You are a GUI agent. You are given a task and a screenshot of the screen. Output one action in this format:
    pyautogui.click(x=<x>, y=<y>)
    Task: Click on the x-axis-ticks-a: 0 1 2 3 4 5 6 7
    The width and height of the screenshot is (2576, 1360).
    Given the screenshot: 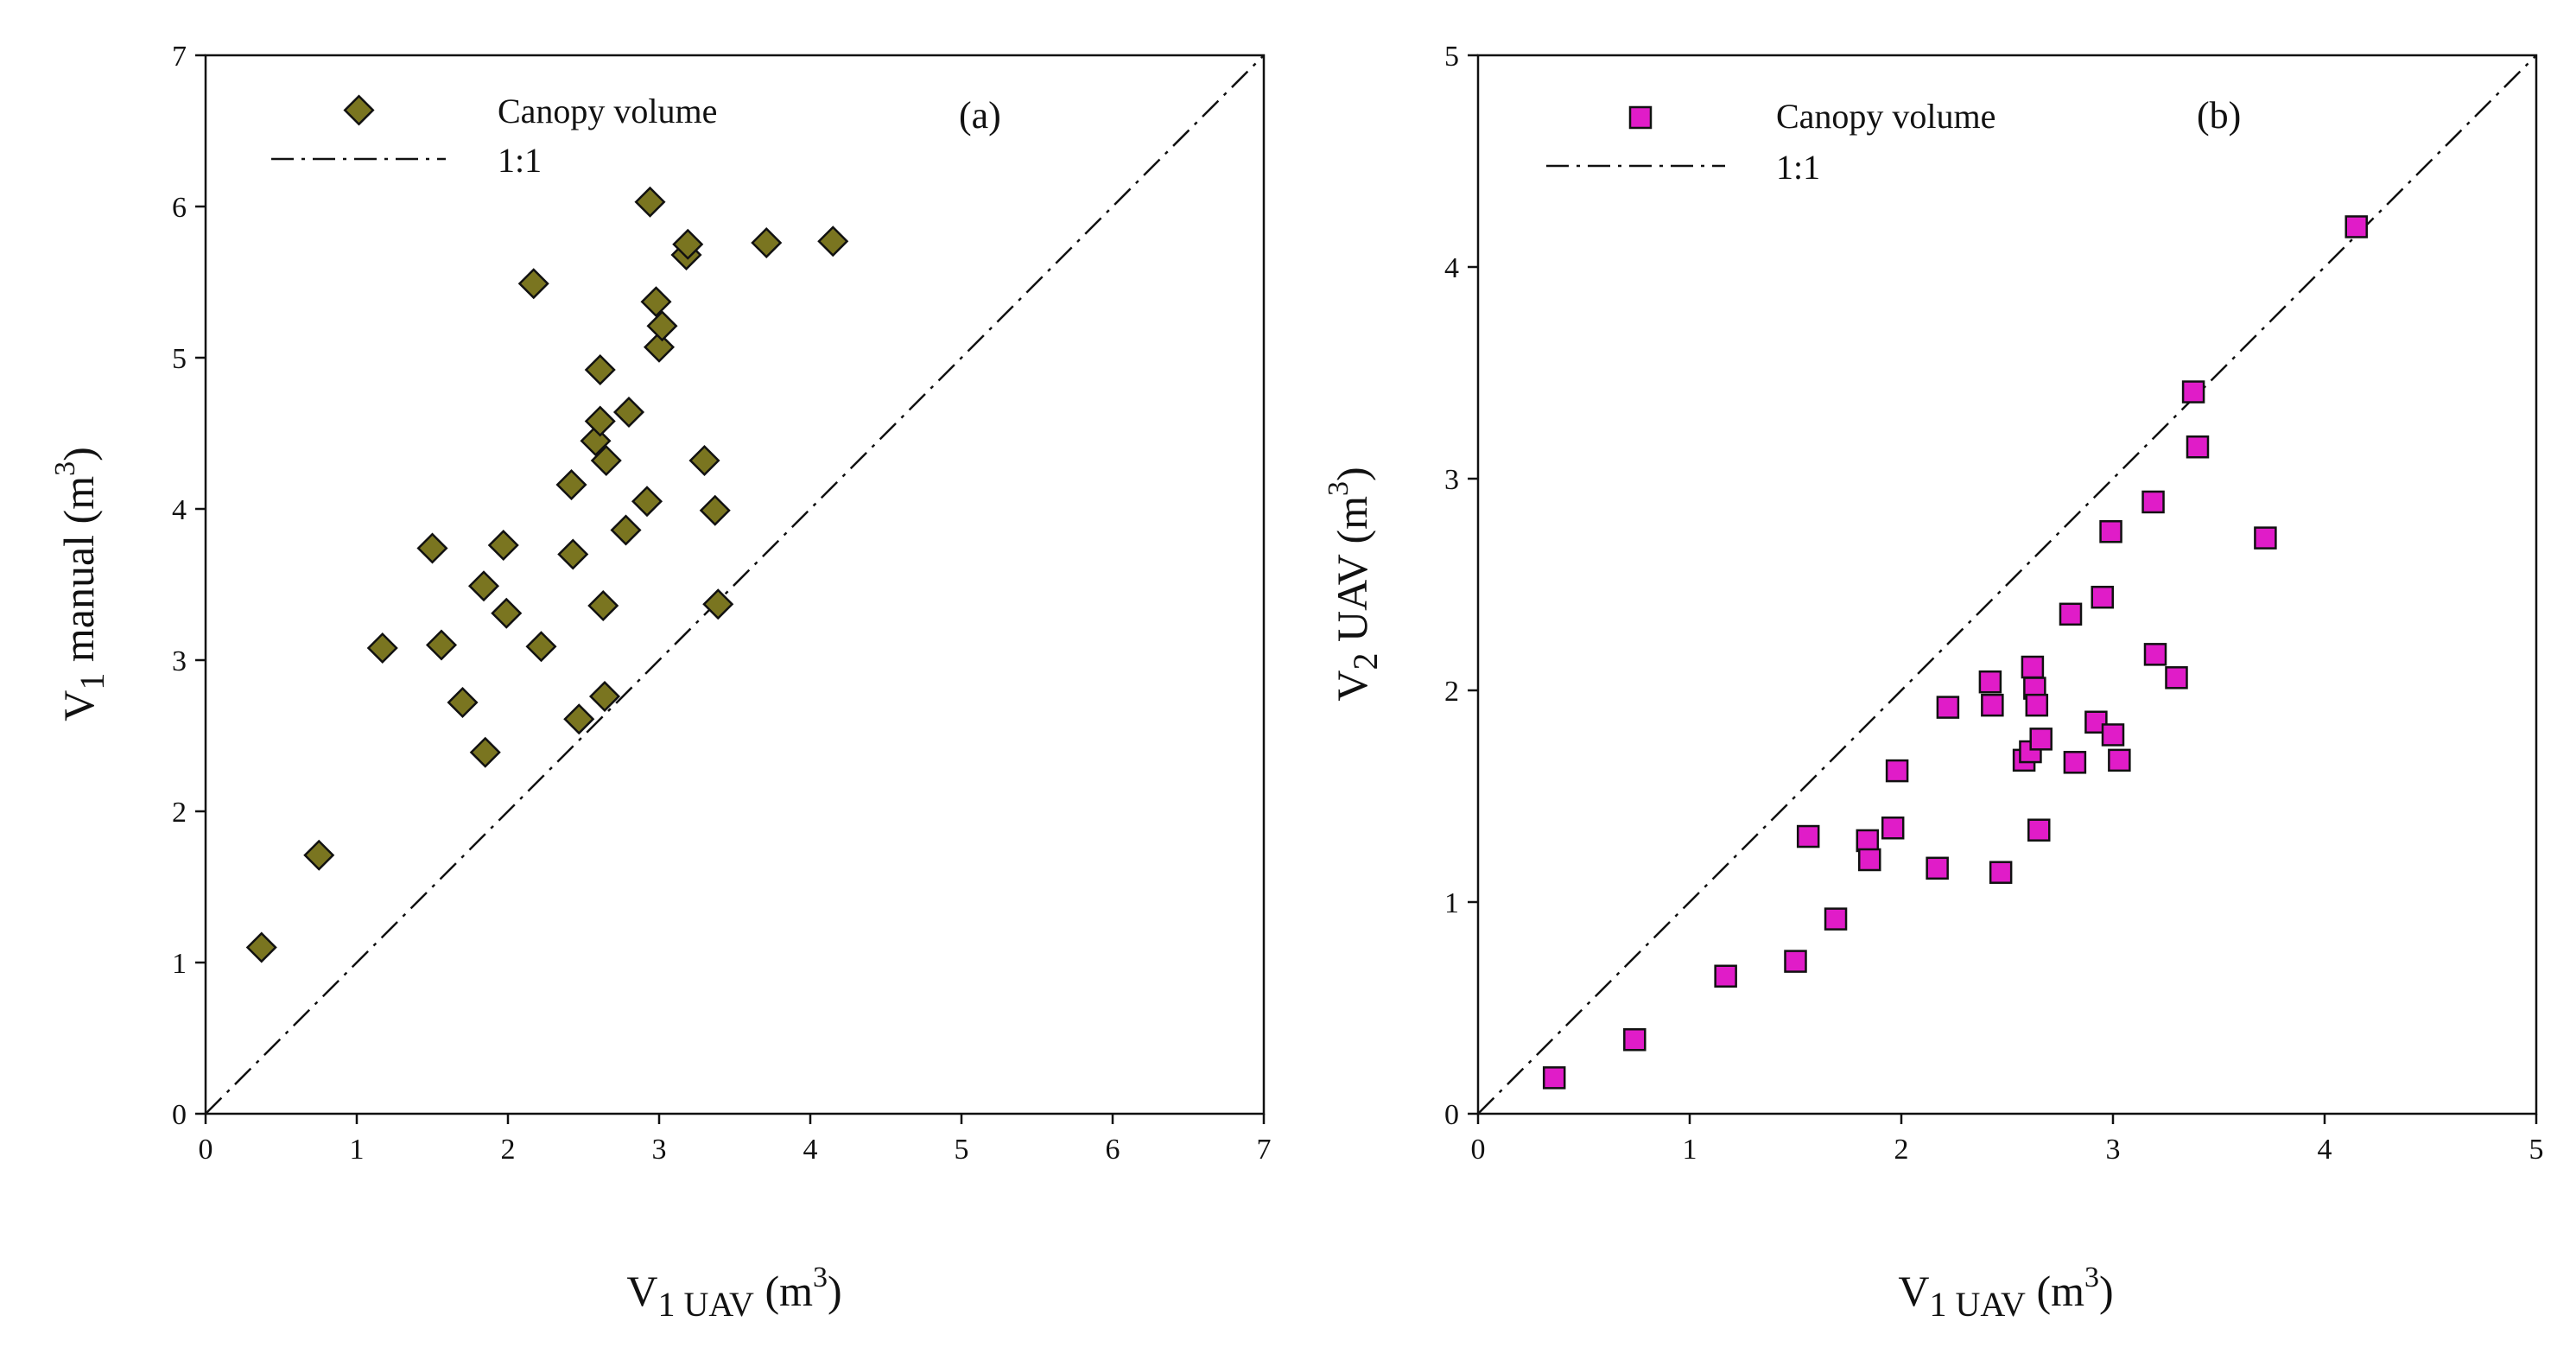 What is the action you would take?
    pyautogui.click(x=735, y=1140)
    